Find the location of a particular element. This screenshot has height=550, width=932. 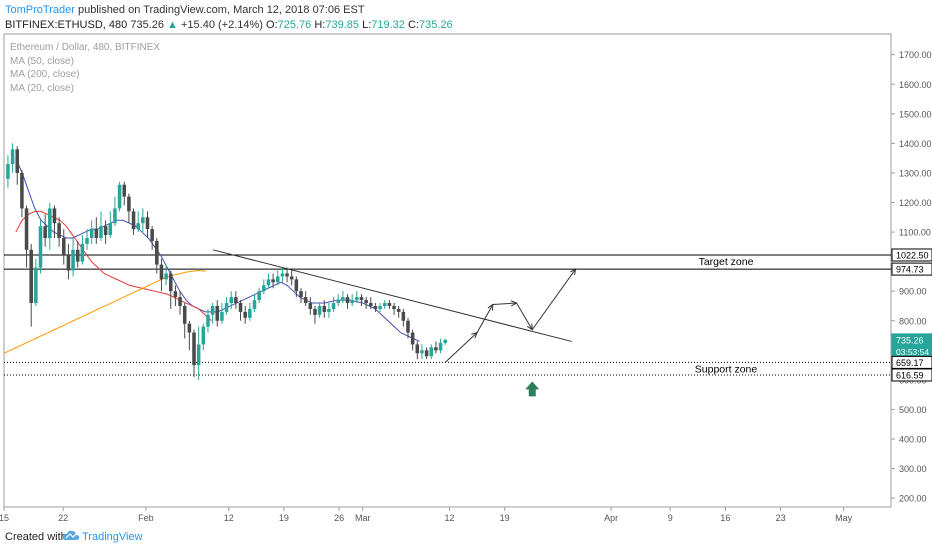

y-tick-label: 1200.00 is located at coordinates (915, 203).